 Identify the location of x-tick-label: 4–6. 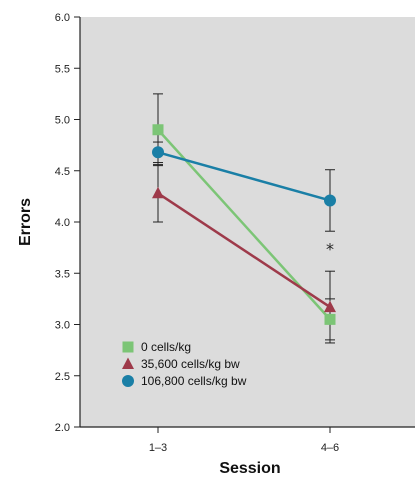
(330, 448).